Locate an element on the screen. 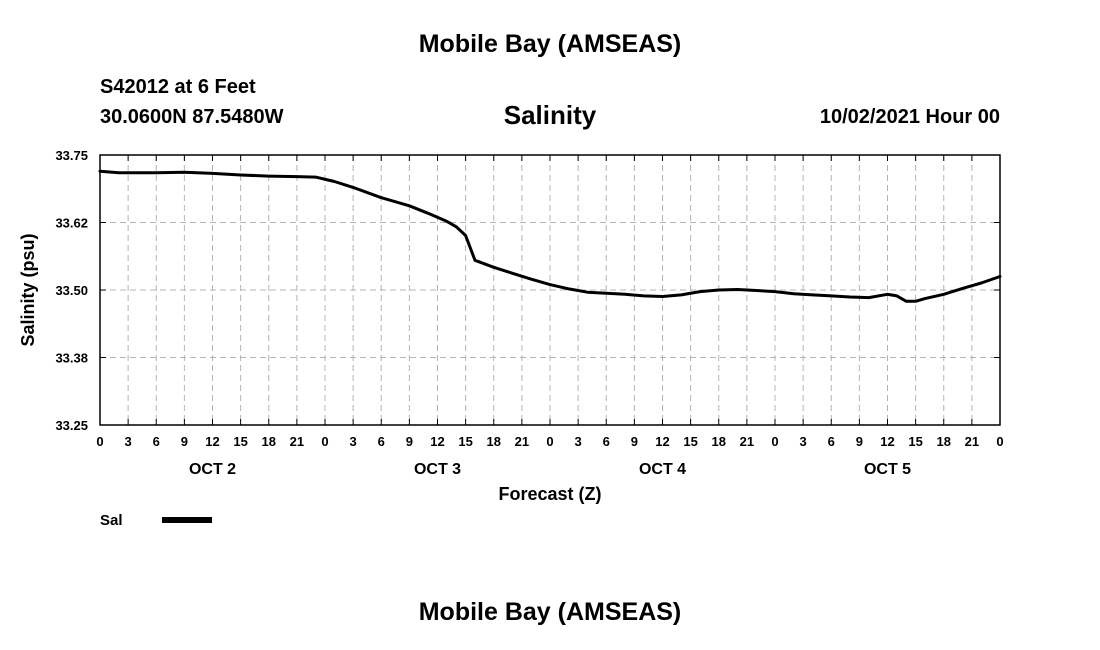  x-axis-title: Forecast (Z) is located at coordinates (549, 494).